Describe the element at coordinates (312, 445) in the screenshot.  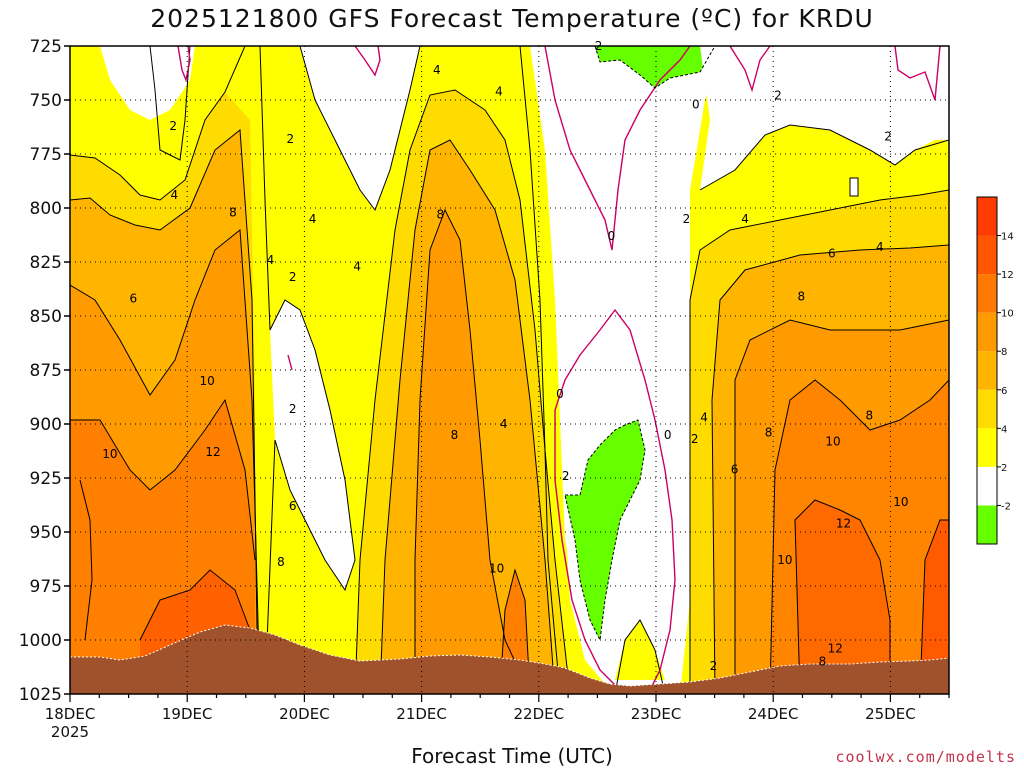
I see `band-0-2-day2` at that location.